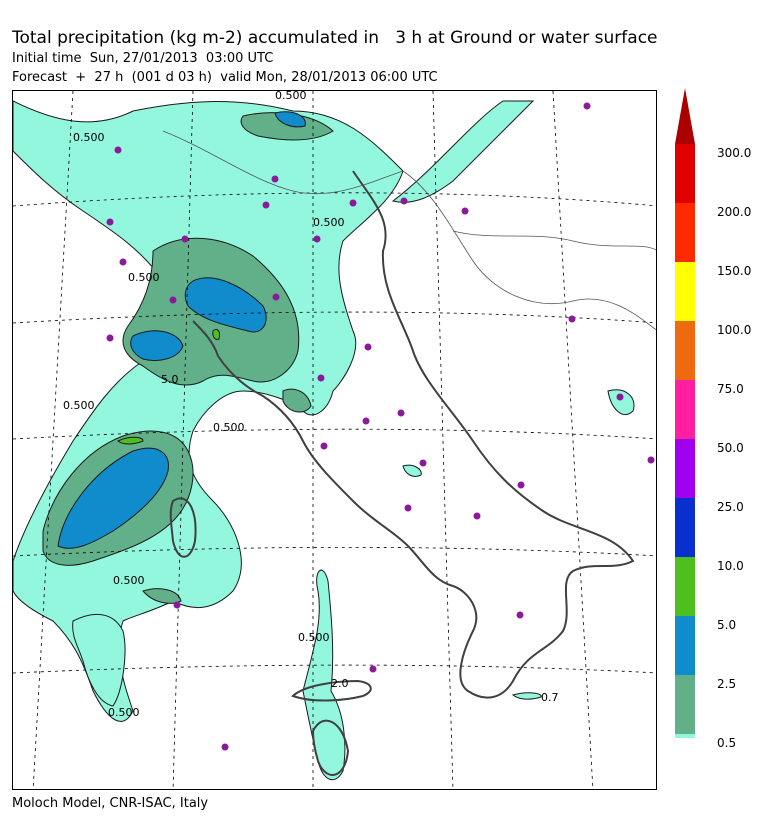  I want to click on model-credit: Moloch Model, CNR-ISAC, Italy, so click(110, 803).